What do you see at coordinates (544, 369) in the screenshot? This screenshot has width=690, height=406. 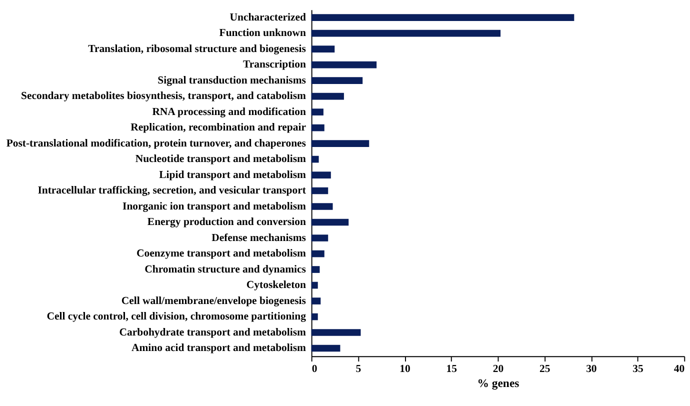 I see `x-tick-label: 25` at bounding box center [544, 369].